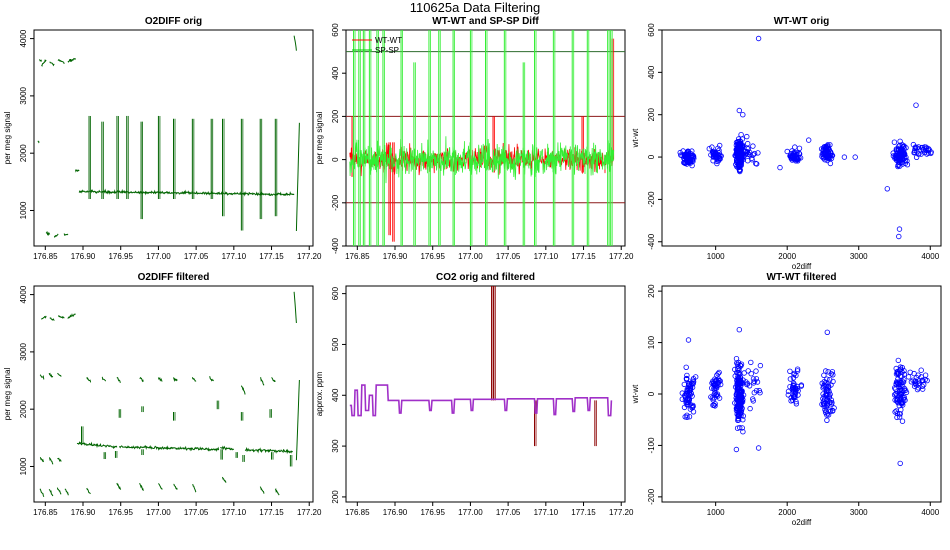  What do you see at coordinates (335, 344) in the screenshot?
I see `y-tick-label: 500` at bounding box center [335, 344].